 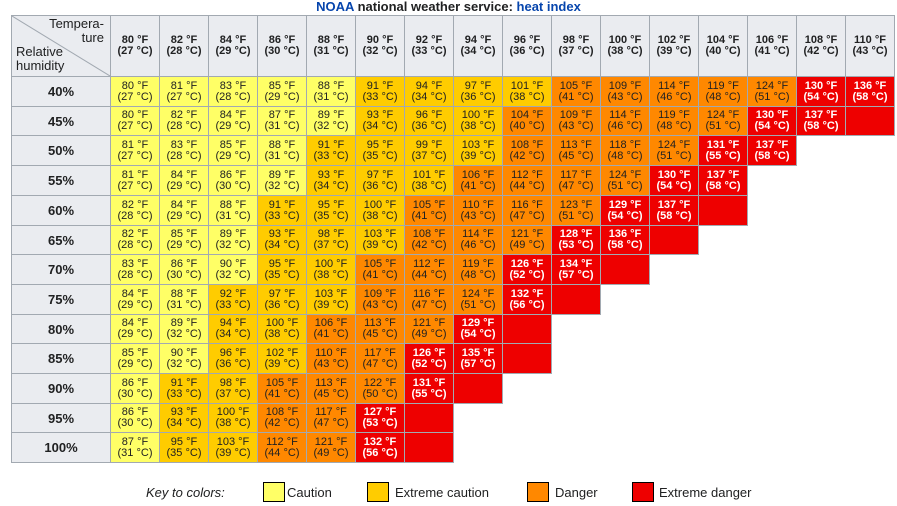 I want to click on heat-index-celsius: (38 °C), so click(x=478, y=126).